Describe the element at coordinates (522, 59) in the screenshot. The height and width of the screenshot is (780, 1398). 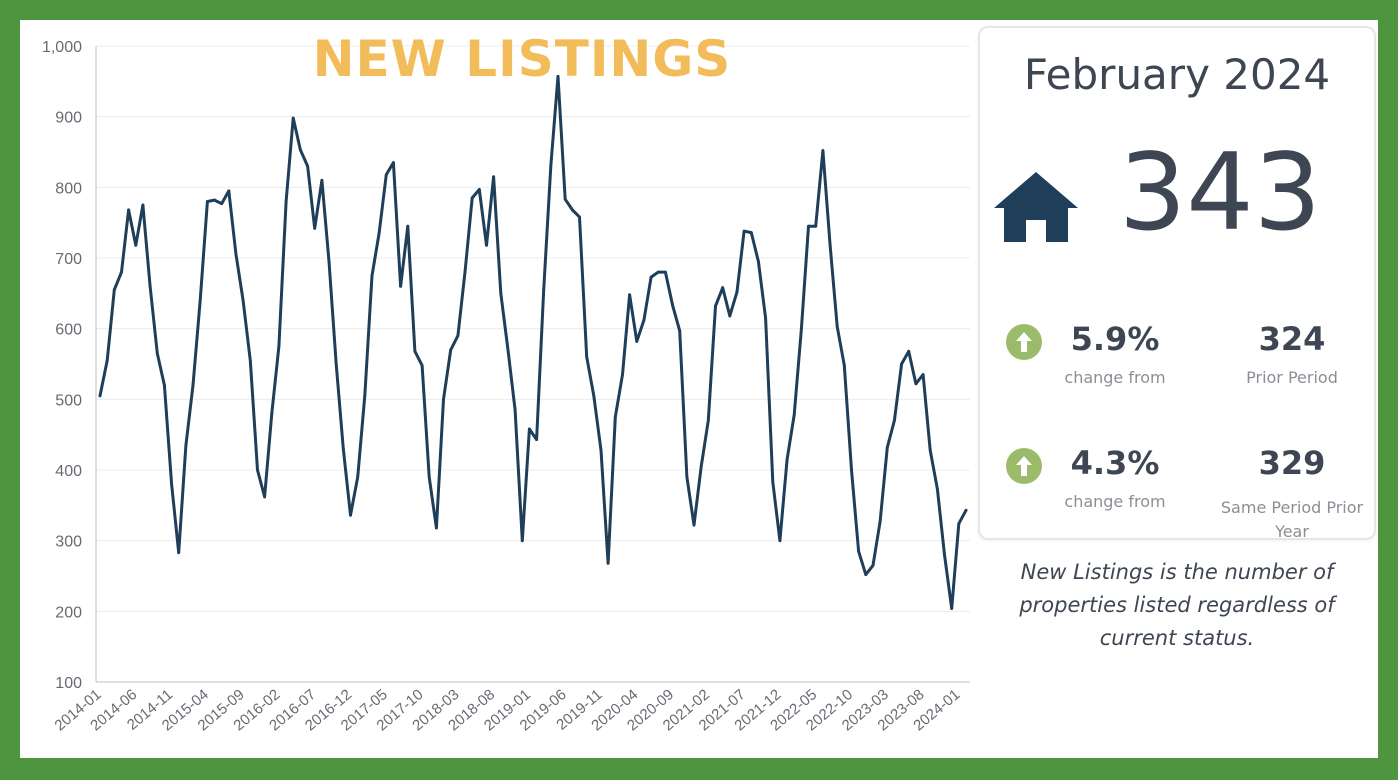
I see `chart-title: NEW LISTINGS` at that location.